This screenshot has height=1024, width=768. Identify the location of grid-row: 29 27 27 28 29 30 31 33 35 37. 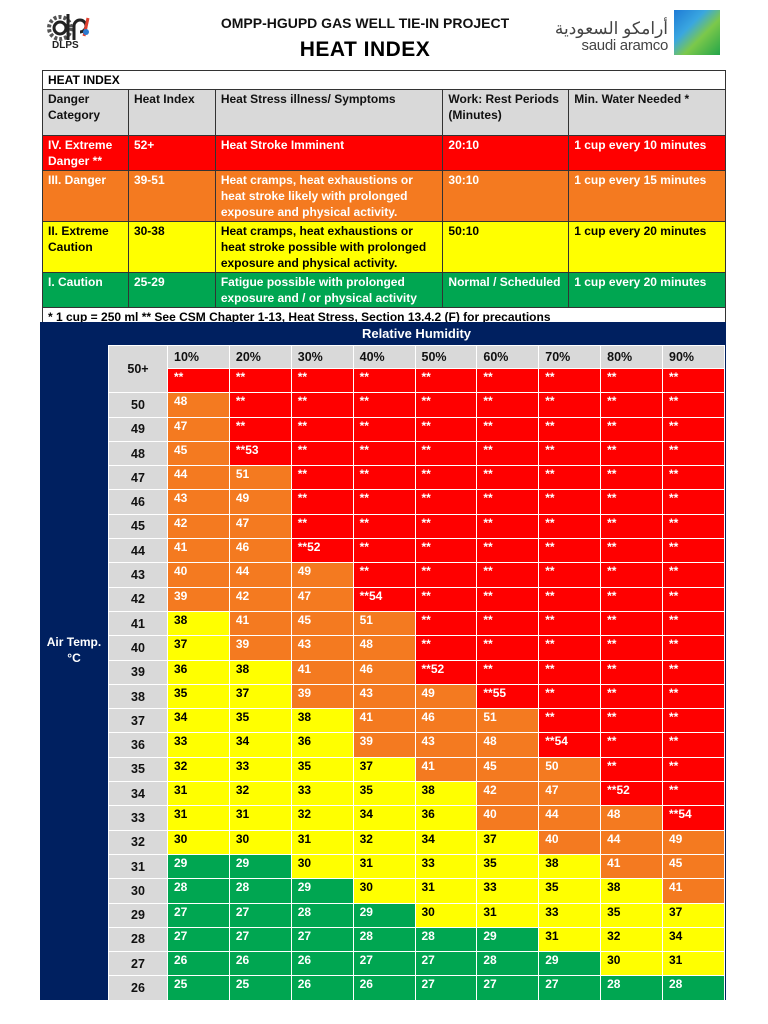
(416, 915).